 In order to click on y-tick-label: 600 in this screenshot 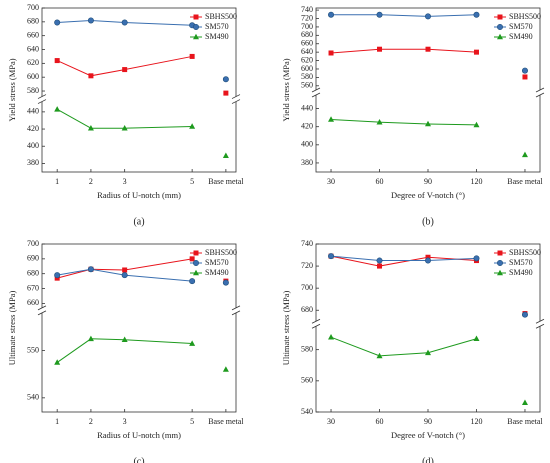, I will do `click(33, 76)`.